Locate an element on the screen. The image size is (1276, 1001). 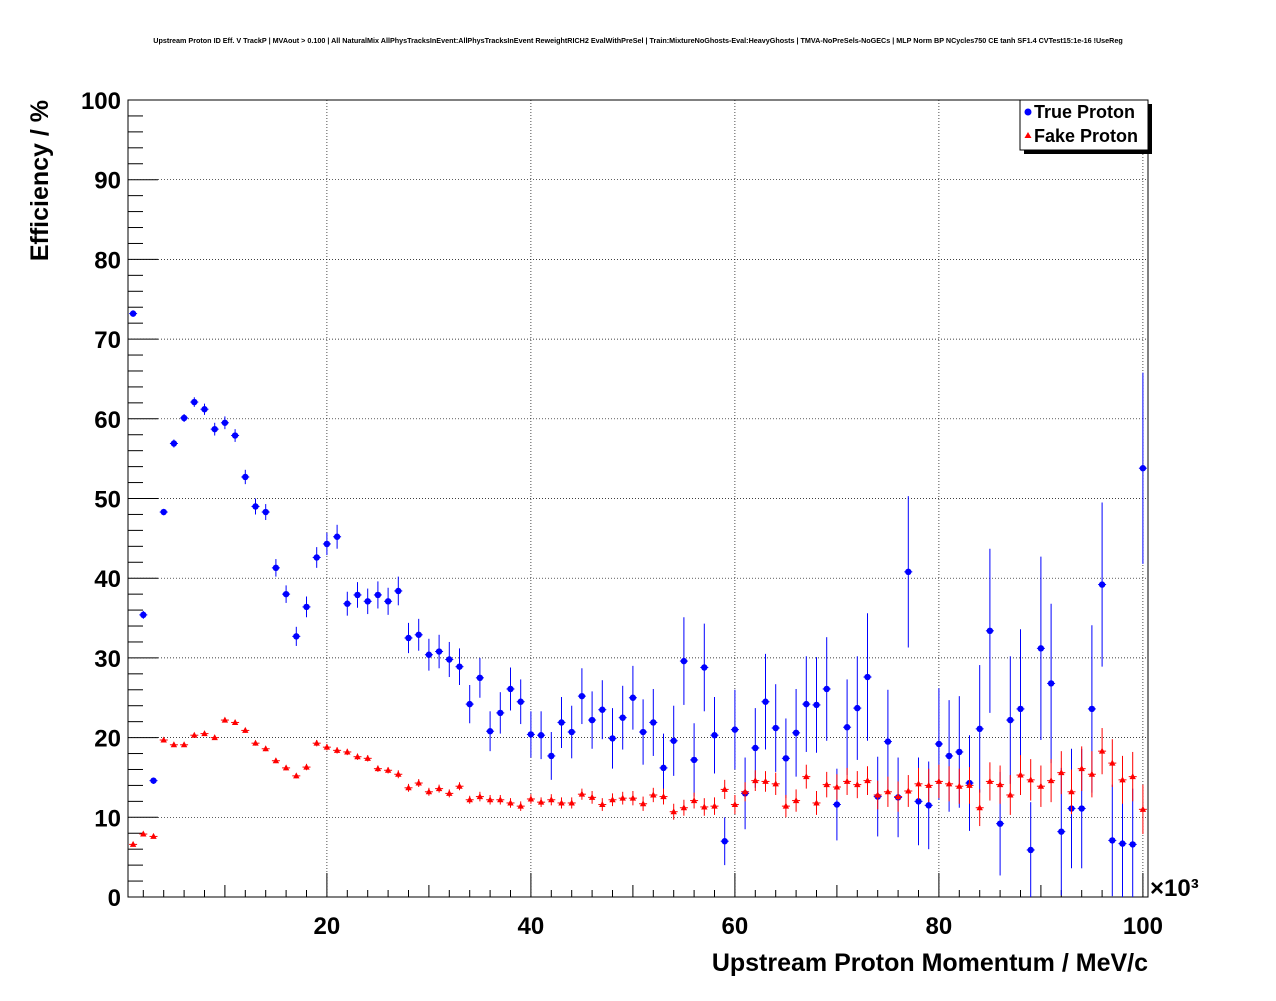
y-tick-label: 20 is located at coordinates (107, 739).